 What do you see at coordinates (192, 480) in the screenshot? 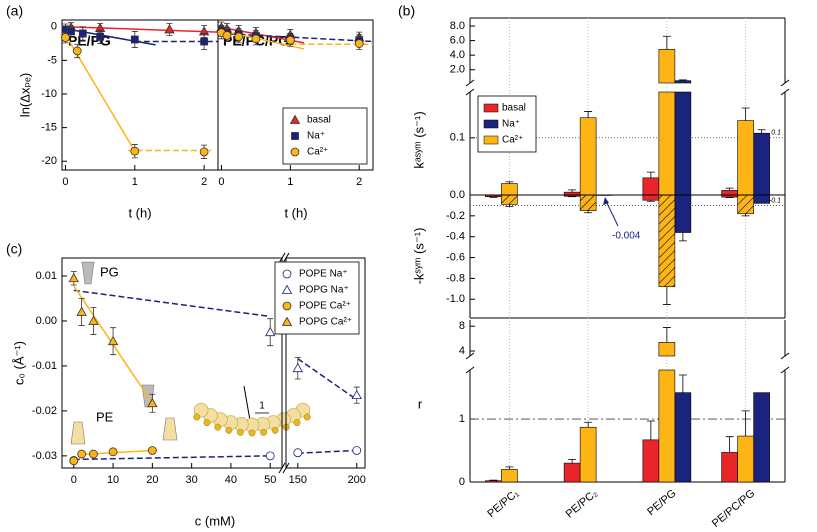
I see `x-tick-label: 30` at bounding box center [192, 480].